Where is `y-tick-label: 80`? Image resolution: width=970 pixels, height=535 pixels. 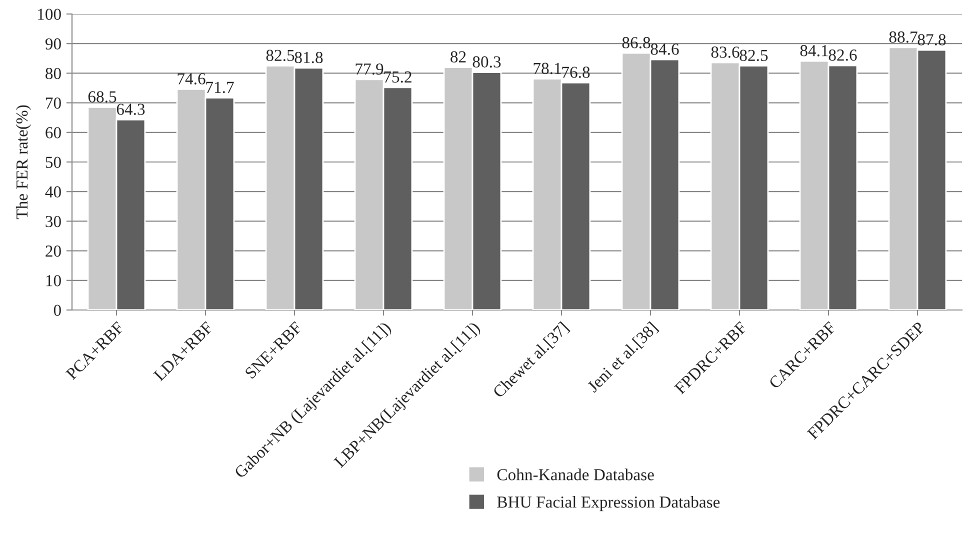
y-tick-label: 80 is located at coordinates (53, 74).